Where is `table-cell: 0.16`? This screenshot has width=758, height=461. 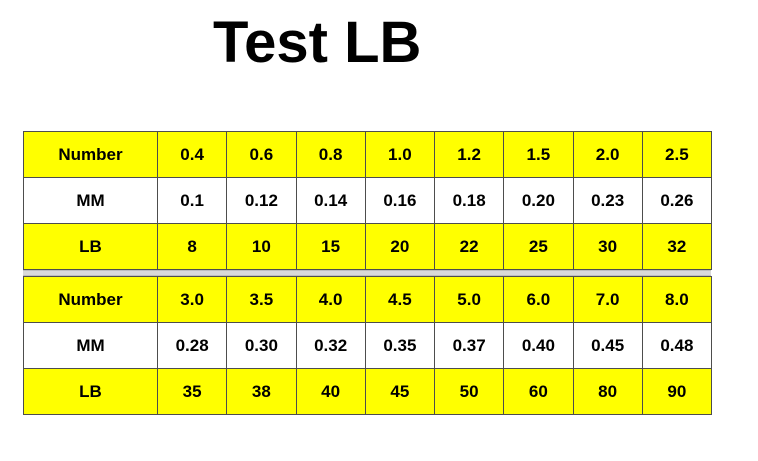
table-cell: 0.16 is located at coordinates (400, 200).